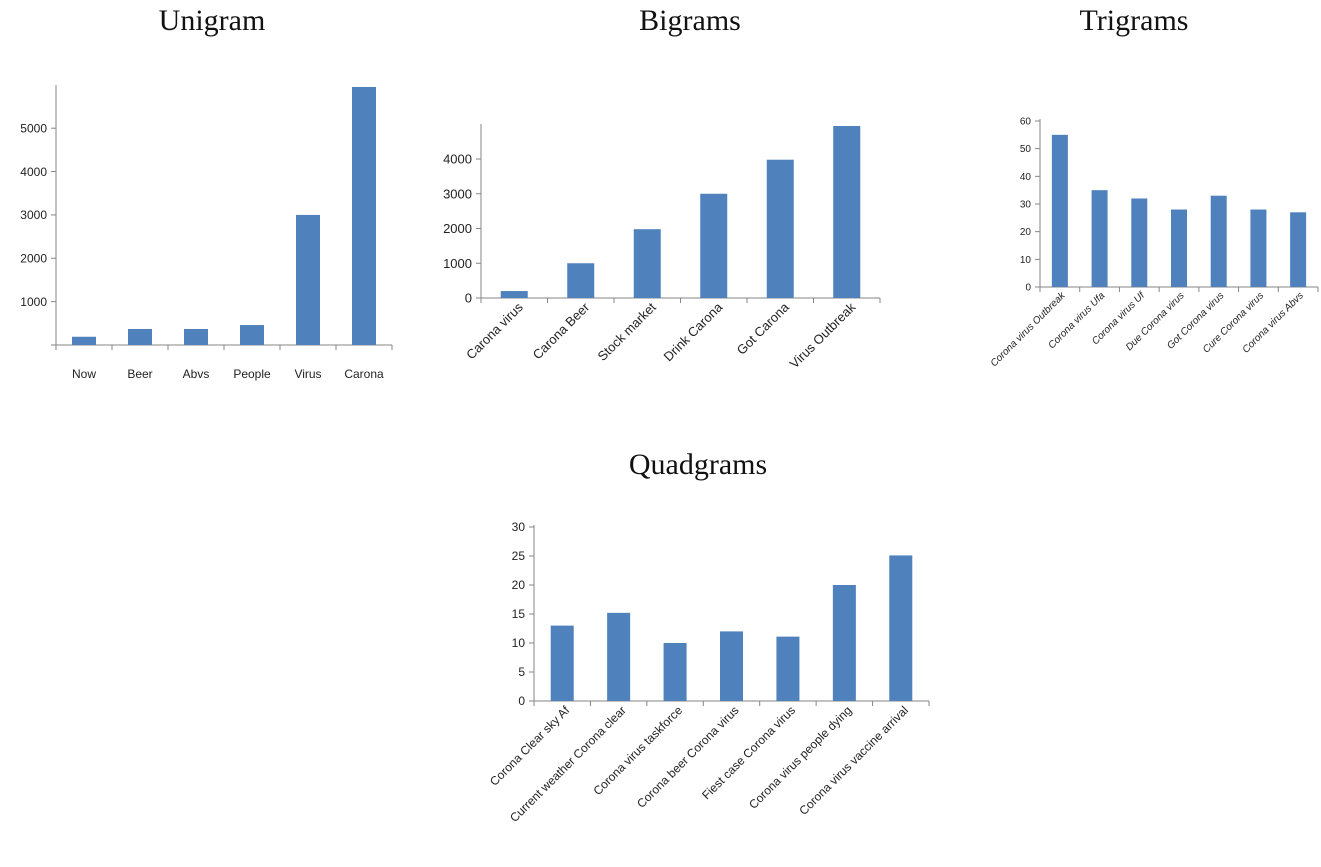 Image resolution: width=1321 pixels, height=867 pixels. I want to click on x-category-label: Current weather Corona clear, so click(568, 764).